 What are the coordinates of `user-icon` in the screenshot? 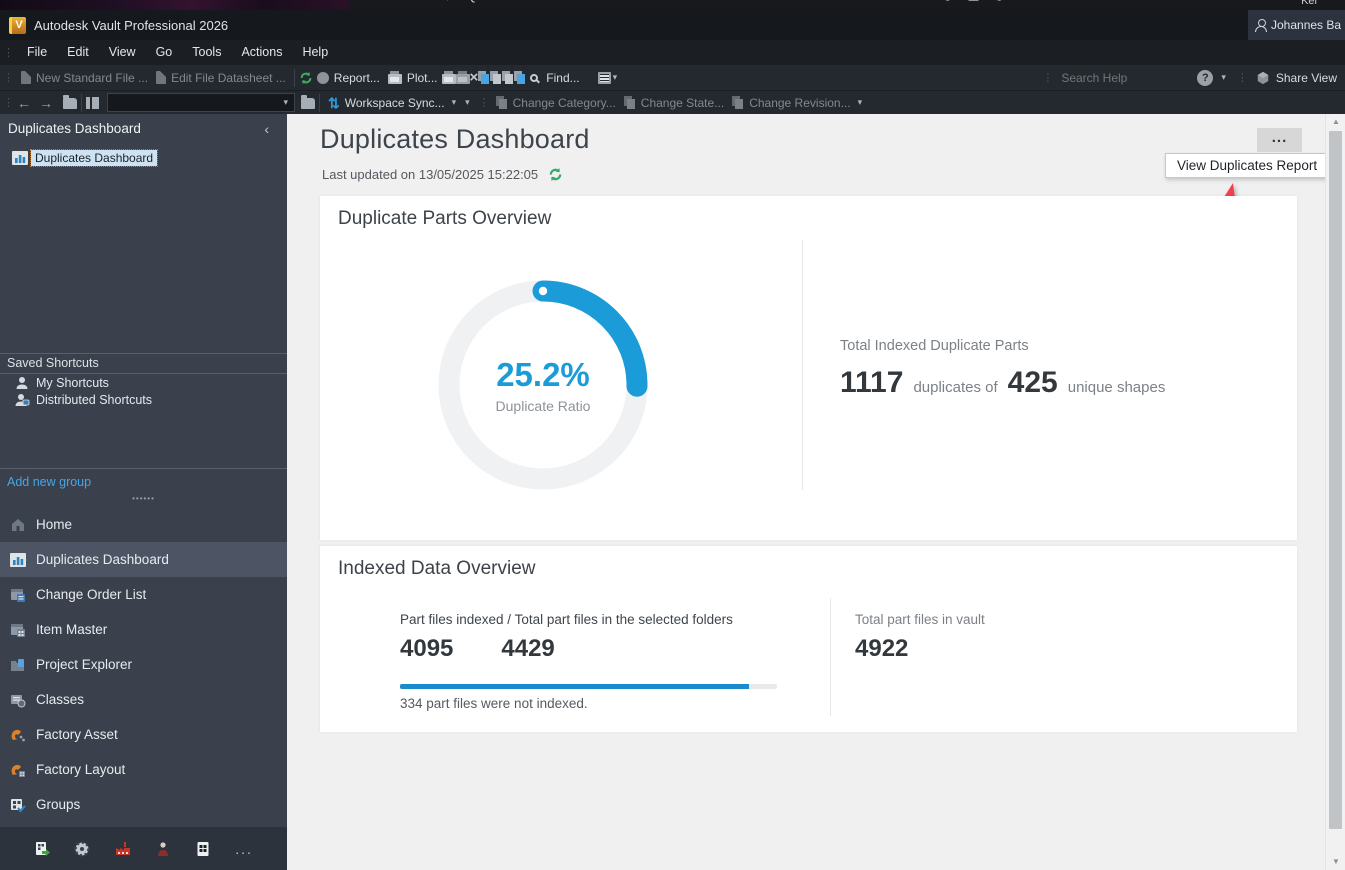 It's located at (1261, 25).